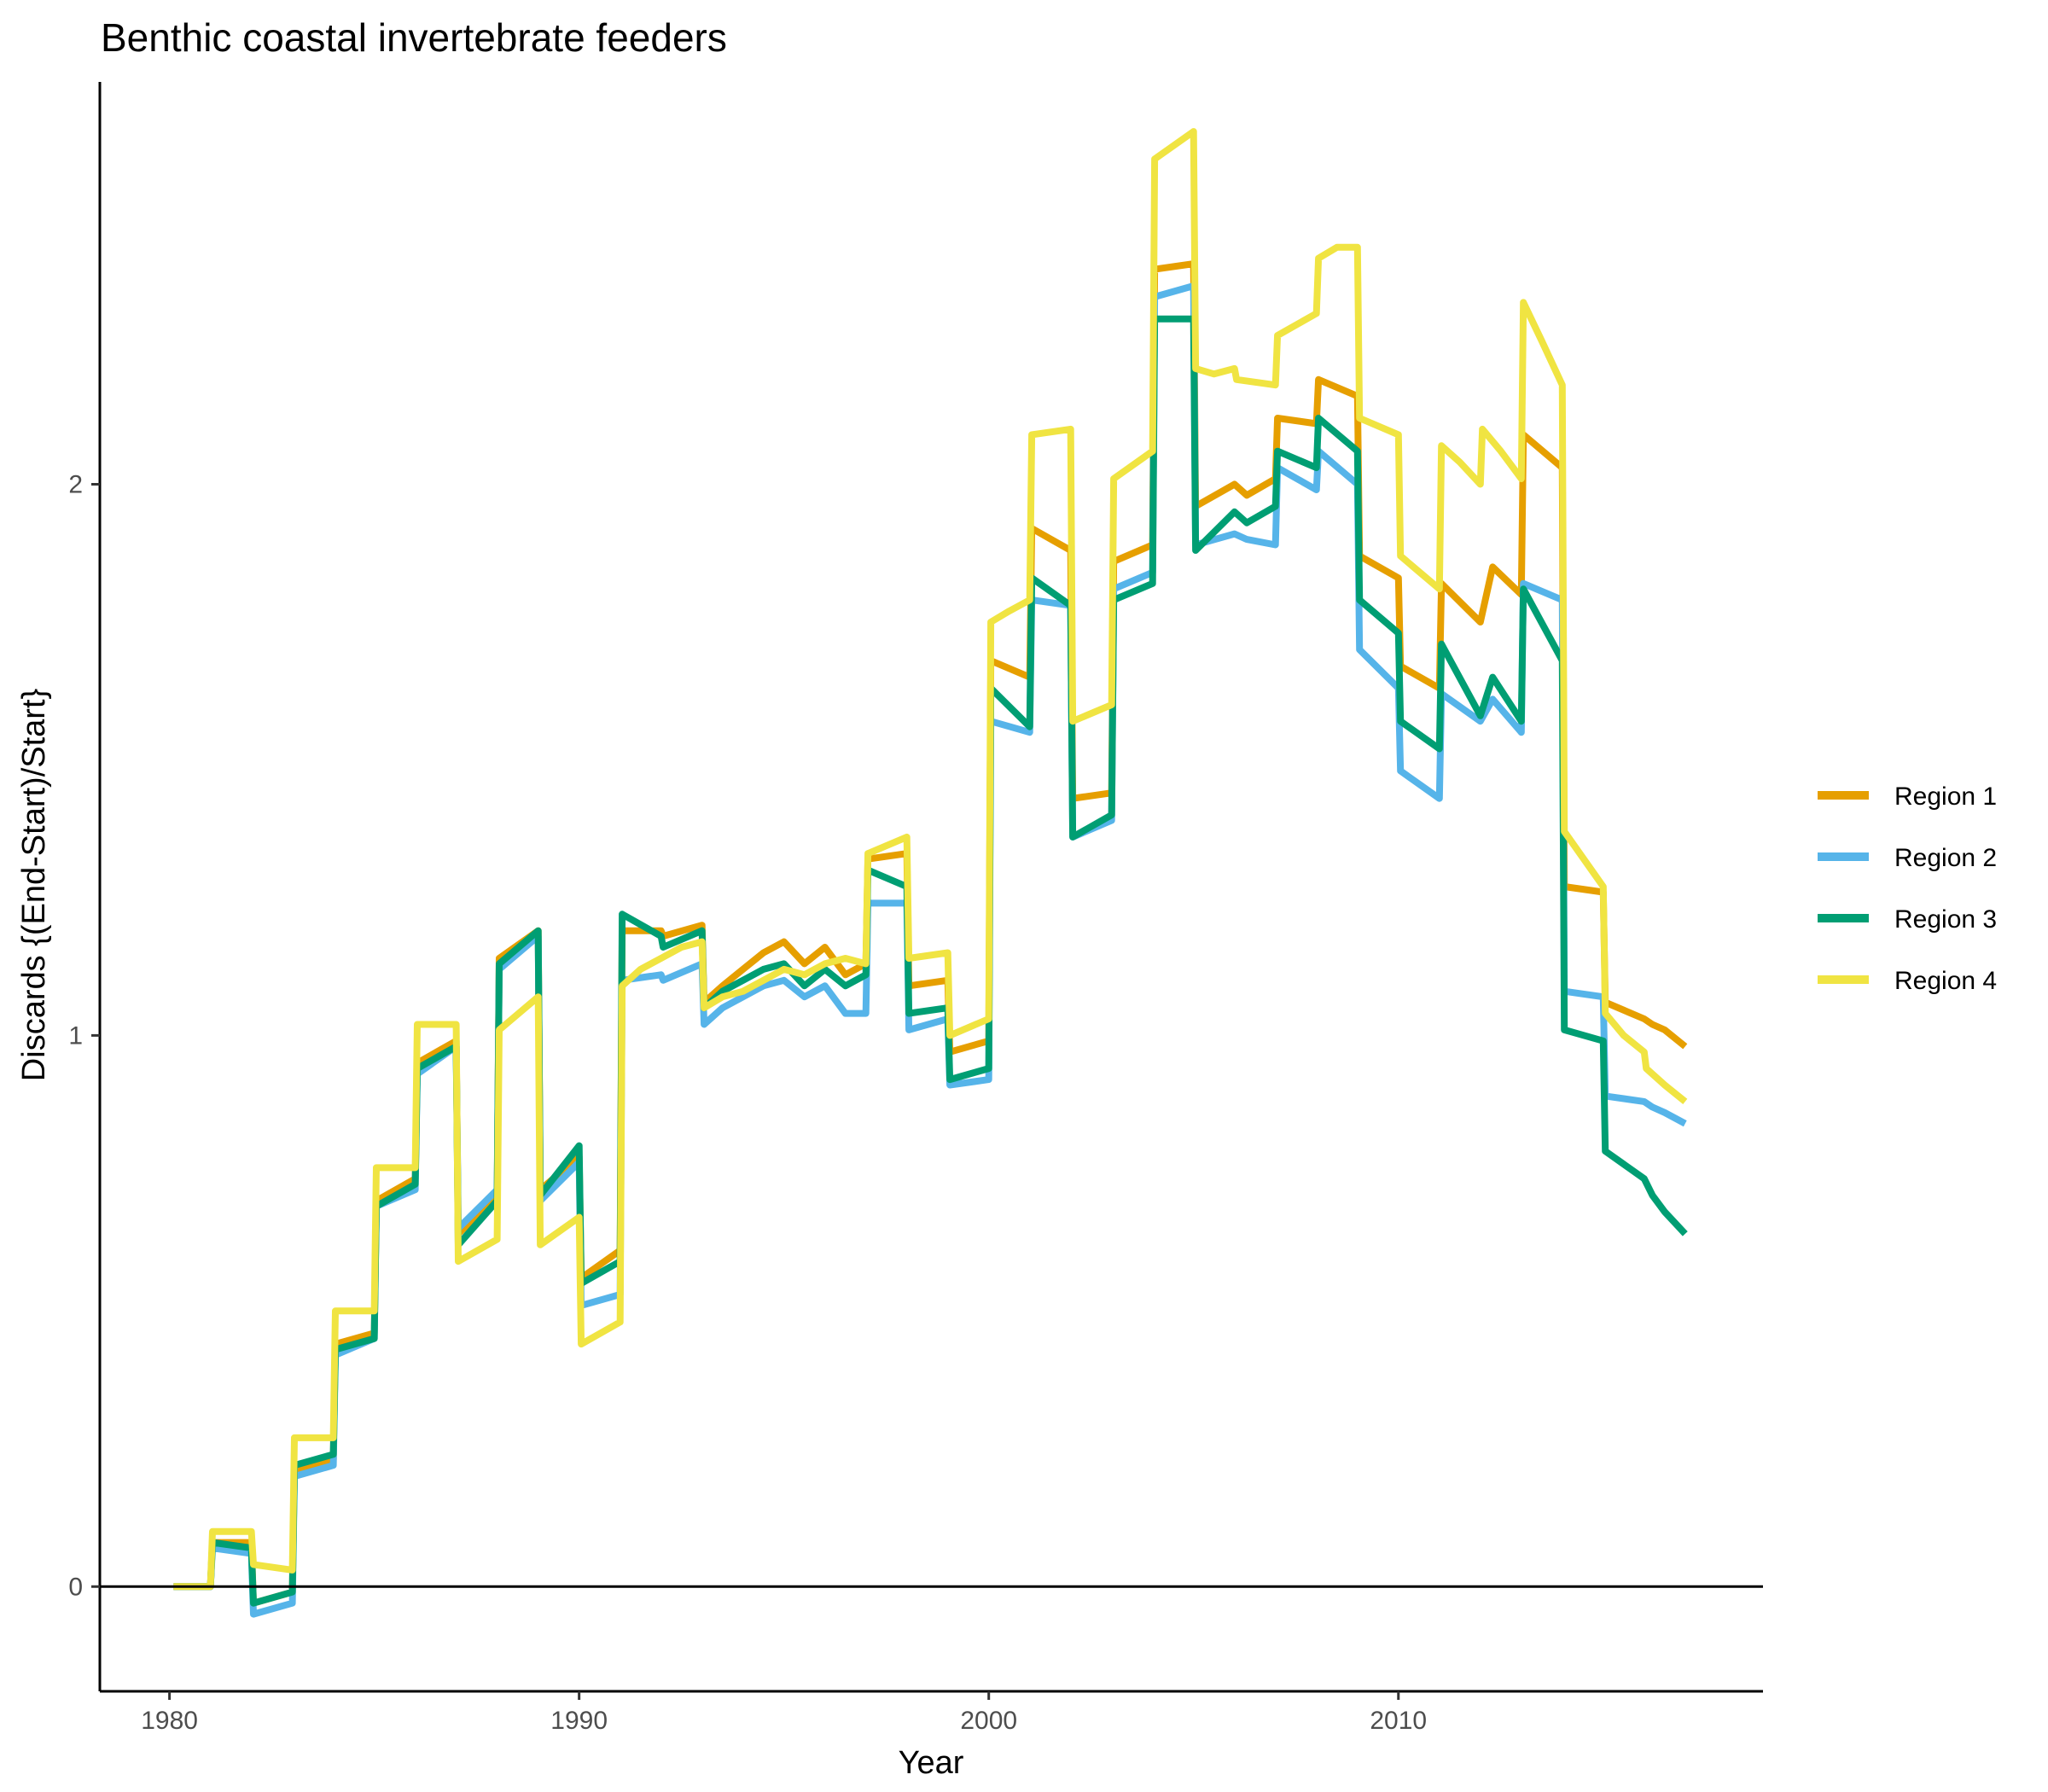 The image size is (2048, 1792). I want to click on y-tick-label: 2, so click(75, 485).